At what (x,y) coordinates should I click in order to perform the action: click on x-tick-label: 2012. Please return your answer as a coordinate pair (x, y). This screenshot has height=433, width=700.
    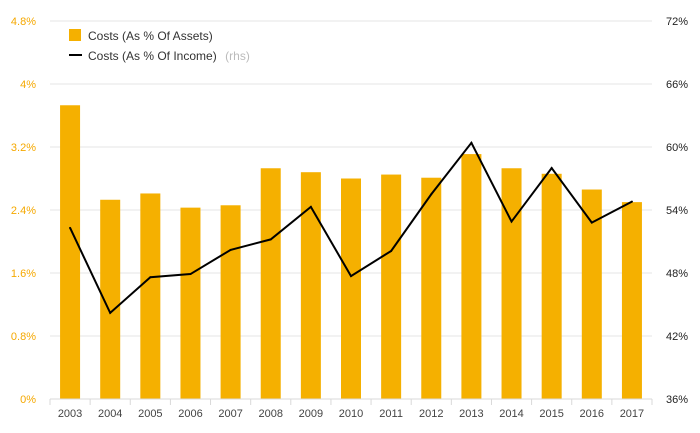
    Looking at the image, I should click on (431, 414).